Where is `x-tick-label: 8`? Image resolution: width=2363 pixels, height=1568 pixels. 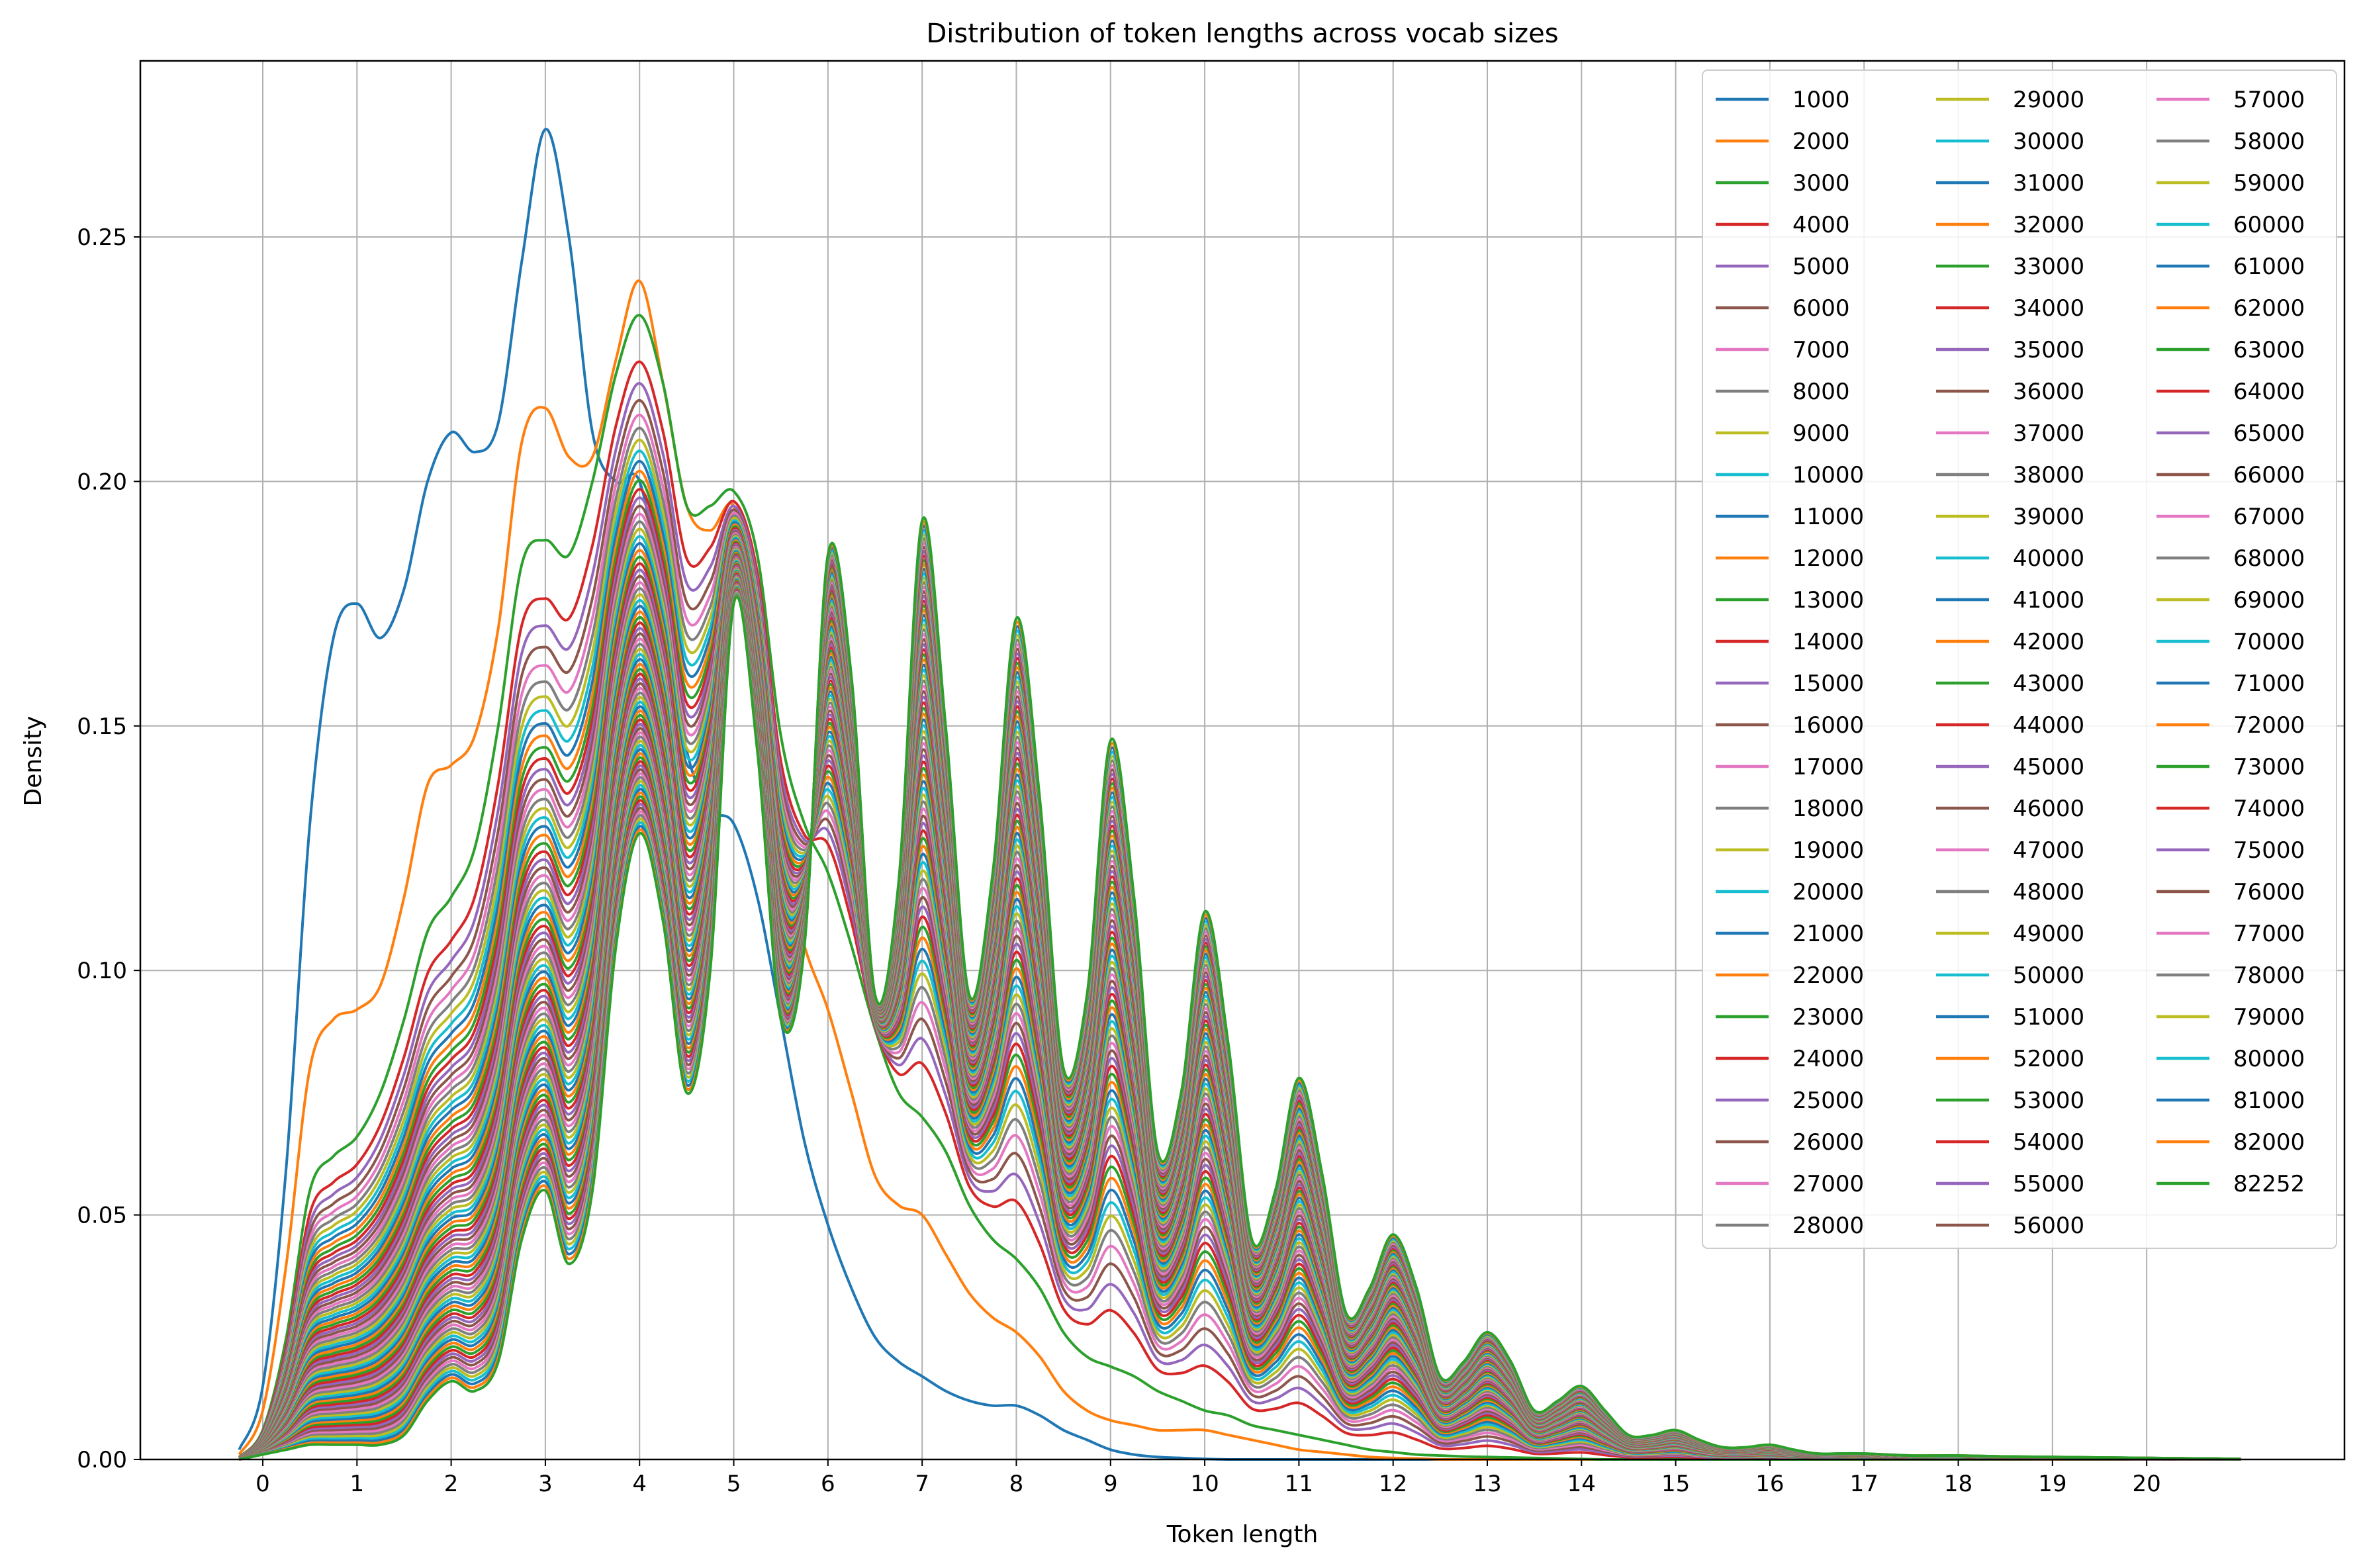 x-tick-label: 8 is located at coordinates (1016, 1484).